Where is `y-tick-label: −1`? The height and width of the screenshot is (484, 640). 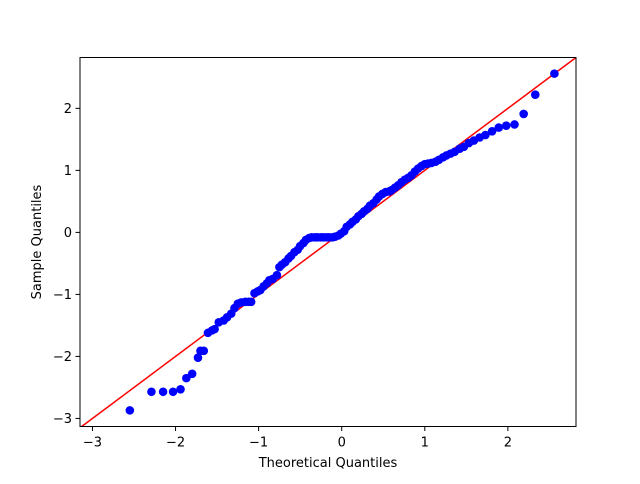
y-tick-label: −1 is located at coordinates (62, 295).